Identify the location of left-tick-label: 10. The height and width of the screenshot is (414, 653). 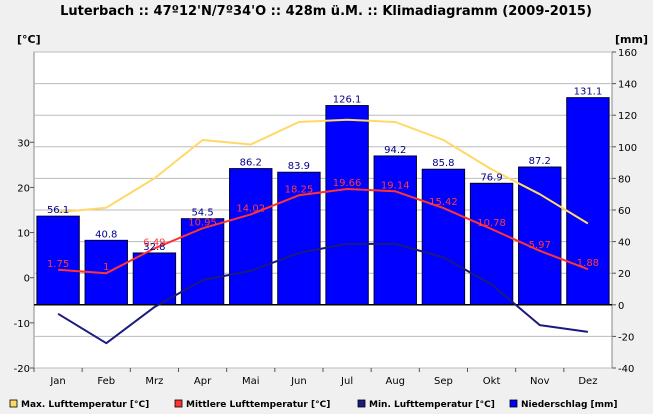
(23, 234).